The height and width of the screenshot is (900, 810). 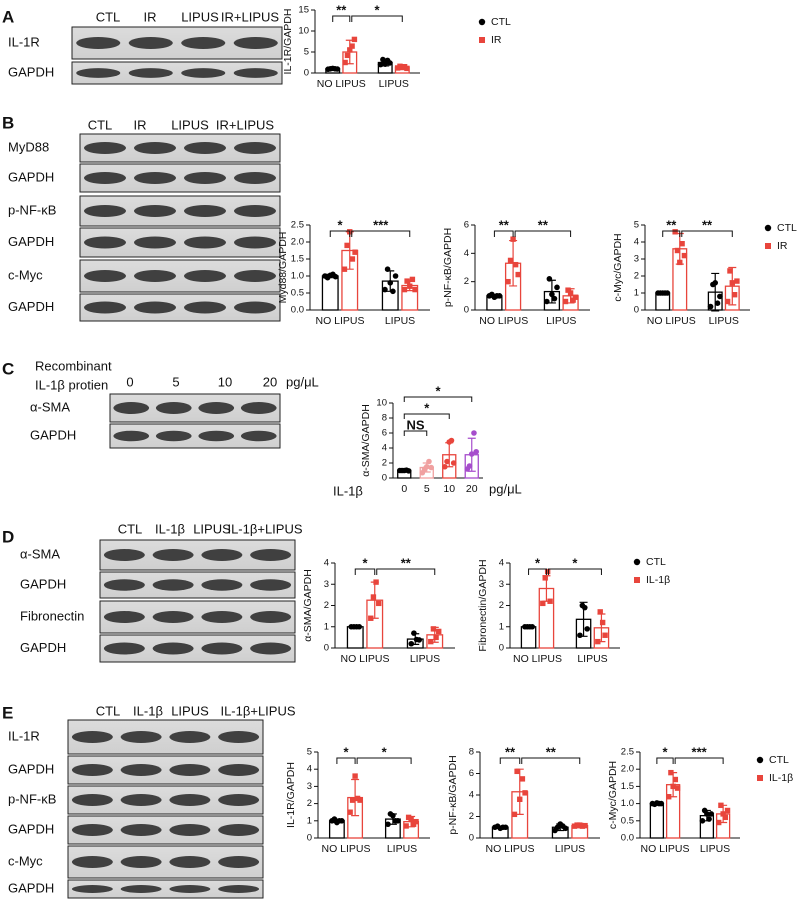 What do you see at coordinates (283, 268) in the screenshot?
I see `y-axis-label: Myd88/GAPDH` at bounding box center [283, 268].